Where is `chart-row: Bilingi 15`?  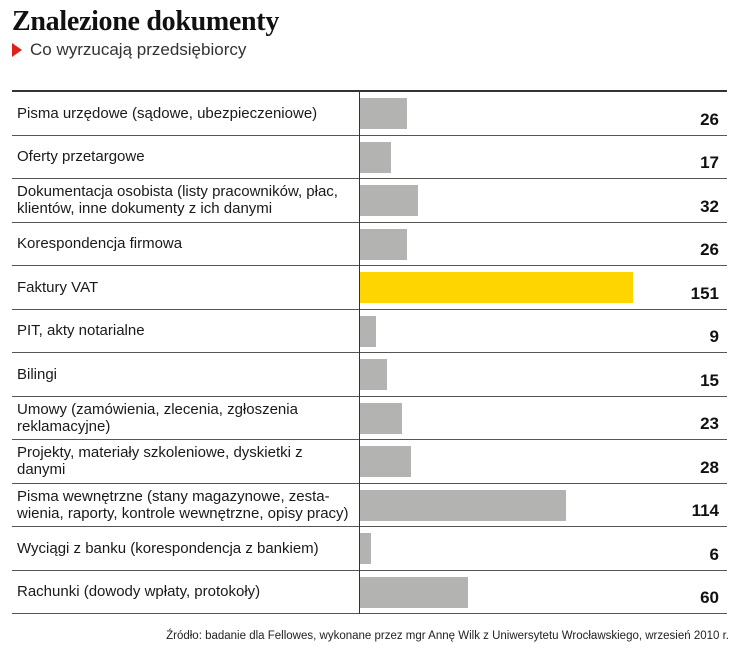 chart-row: Bilingi 15 is located at coordinates (369, 375).